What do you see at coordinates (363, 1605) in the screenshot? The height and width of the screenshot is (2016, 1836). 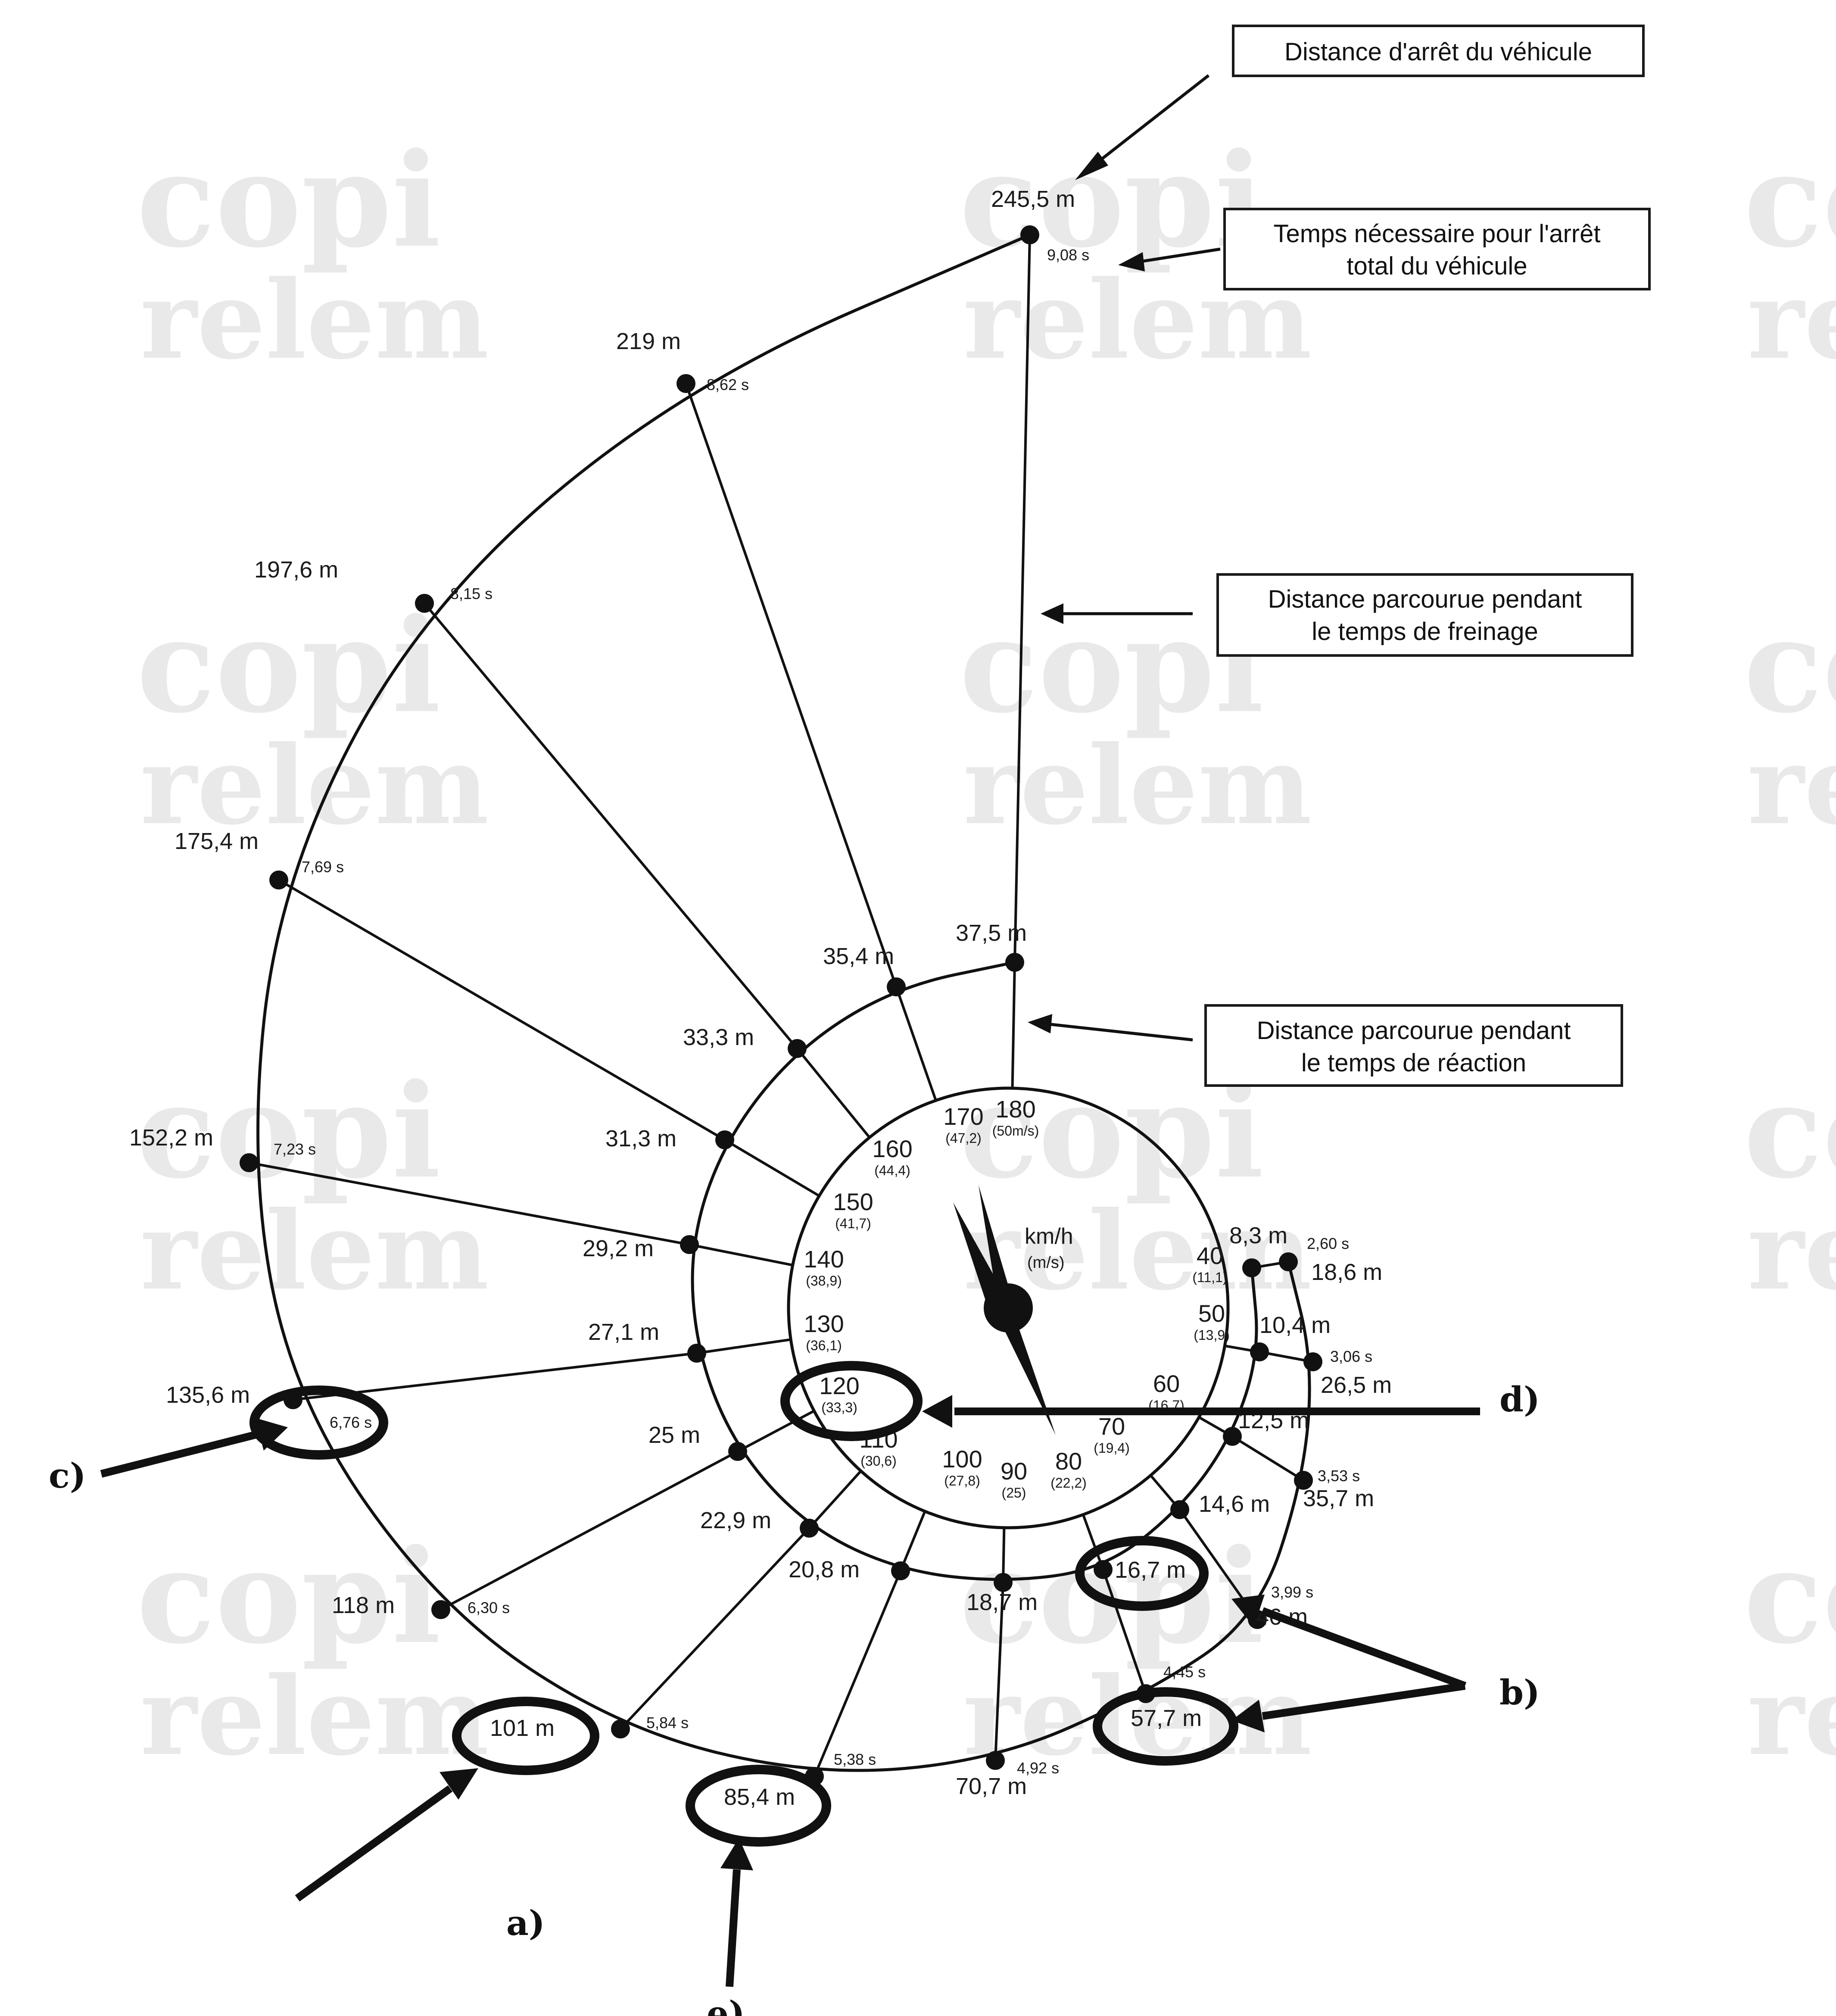 I see `stopping-distance-label: 118 m` at bounding box center [363, 1605].